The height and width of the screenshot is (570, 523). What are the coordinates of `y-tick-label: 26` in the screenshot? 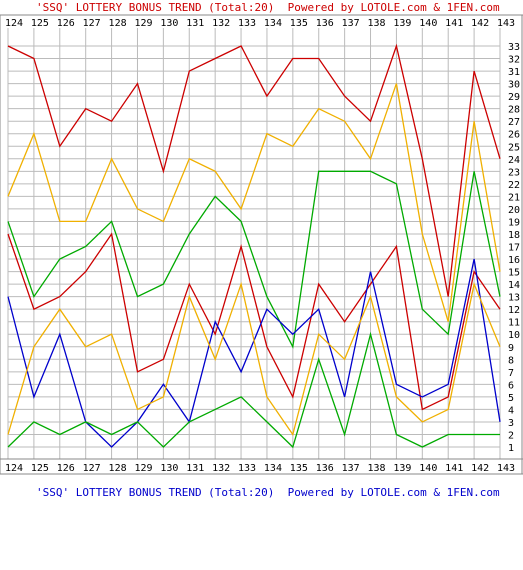 It's located at (514, 135).